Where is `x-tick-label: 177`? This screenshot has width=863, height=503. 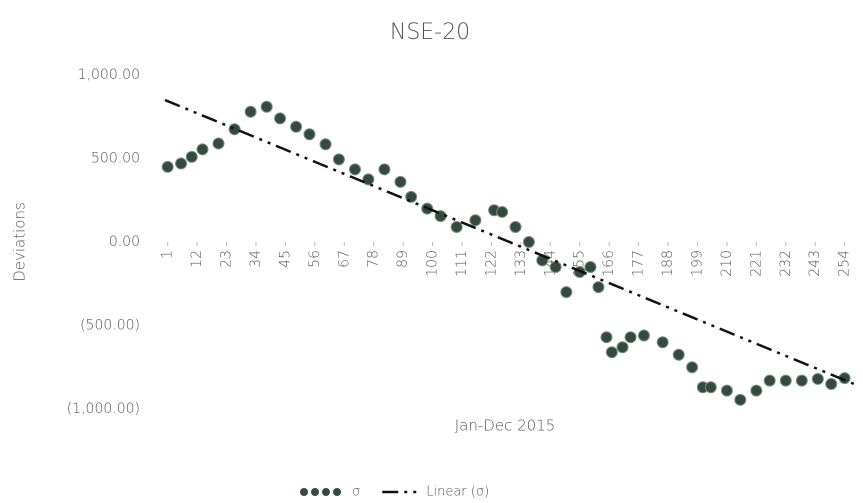
x-tick-label: 177 is located at coordinates (639, 263).